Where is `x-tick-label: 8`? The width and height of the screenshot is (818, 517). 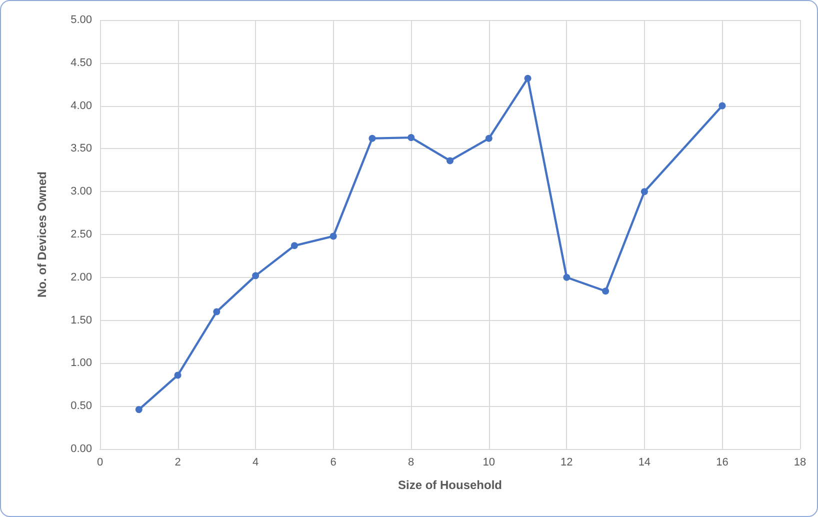 x-tick-label: 8 is located at coordinates (411, 462).